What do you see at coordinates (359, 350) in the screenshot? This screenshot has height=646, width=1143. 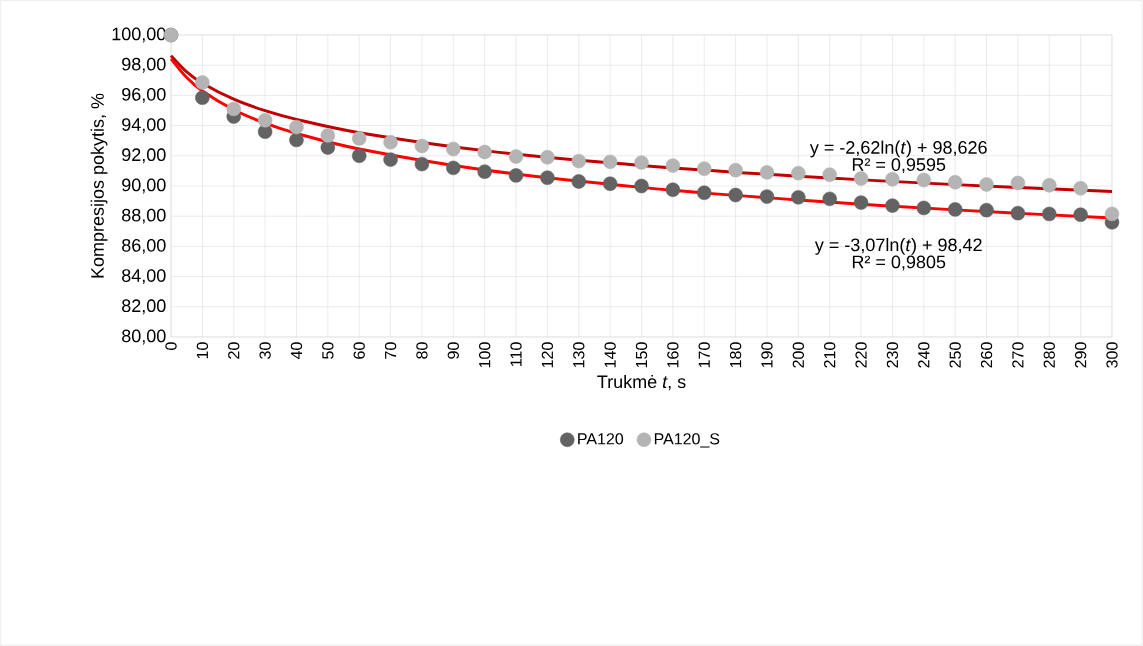 I see `x-tick-label: 60` at bounding box center [359, 350].